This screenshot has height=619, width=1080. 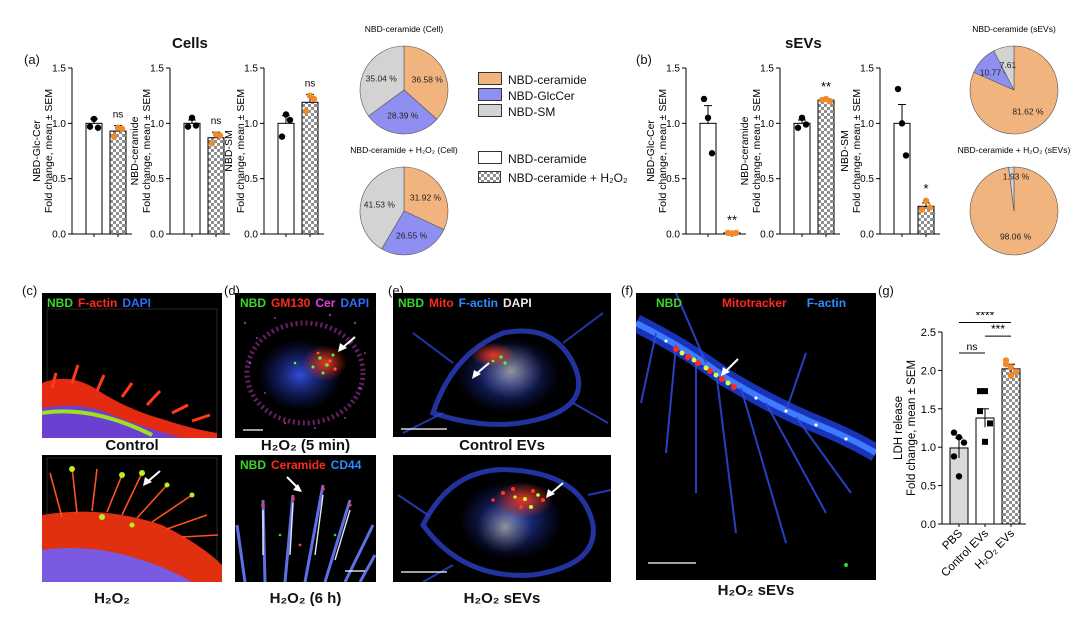 I want to click on pie-legend: NBD-ceramide NBD-GlcCer NBD-SM, so click(x=563, y=98).